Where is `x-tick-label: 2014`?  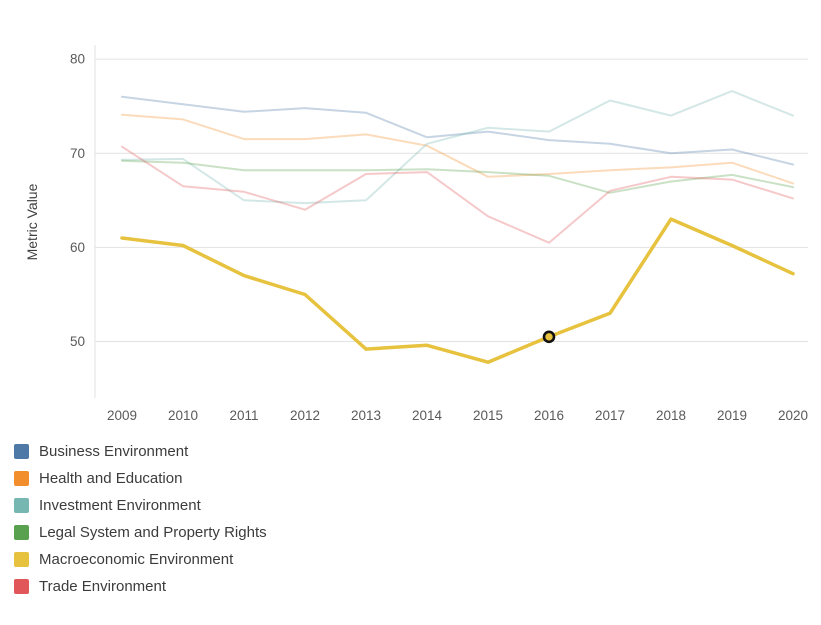
x-tick-label: 2014 is located at coordinates (427, 415).